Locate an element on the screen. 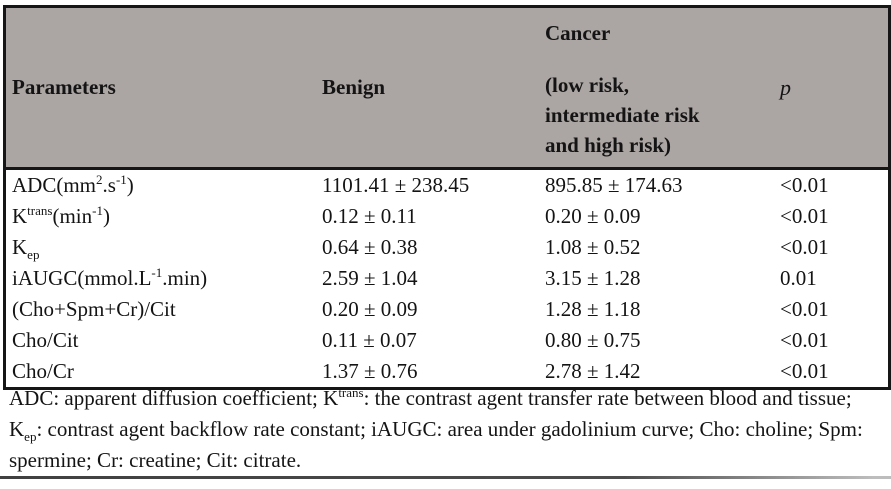  parameter-cell: Ktrans(min-1) is located at coordinates (61, 215).